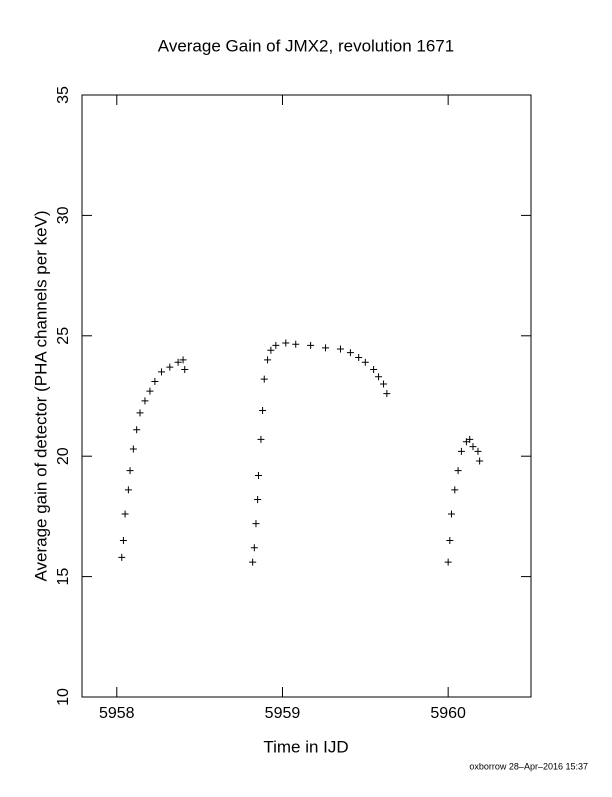 The image size is (612, 797). Describe the element at coordinates (63, 697) in the screenshot. I see `y-tick-label: 10` at that location.